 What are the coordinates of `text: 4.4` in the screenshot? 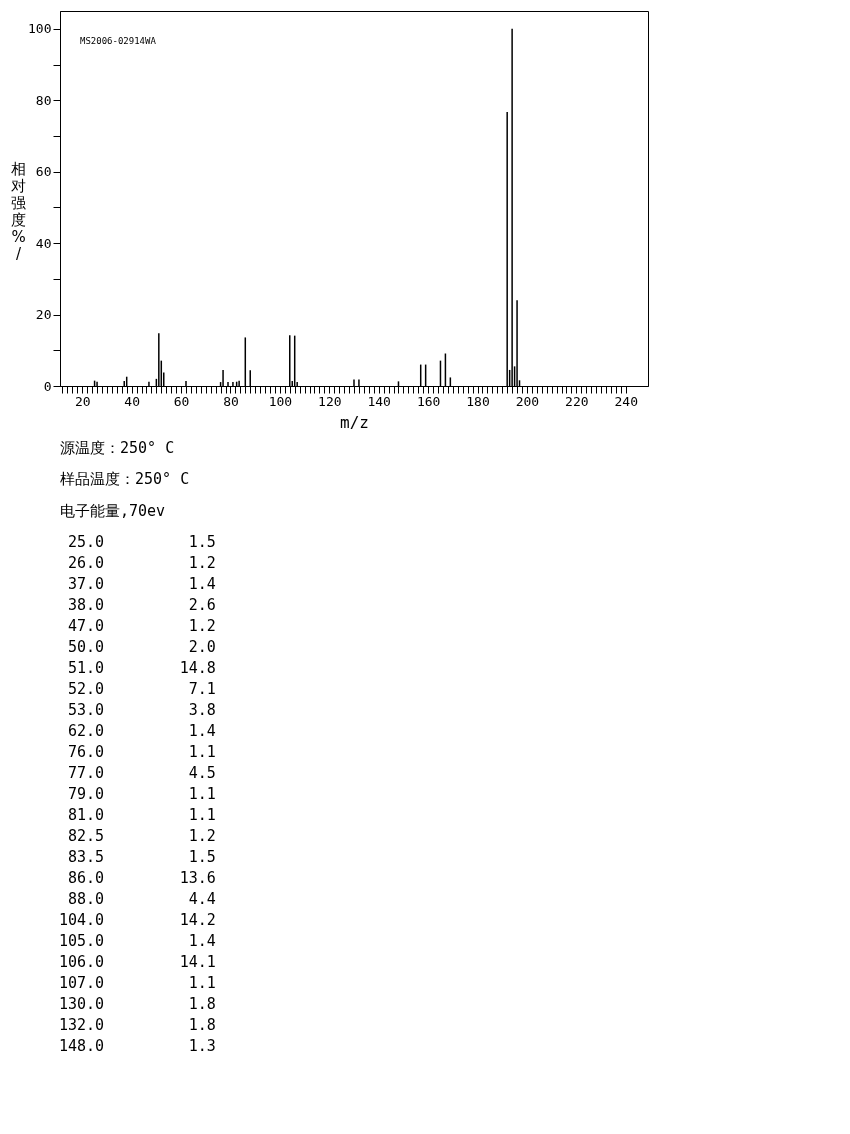 It's located at (202, 899).